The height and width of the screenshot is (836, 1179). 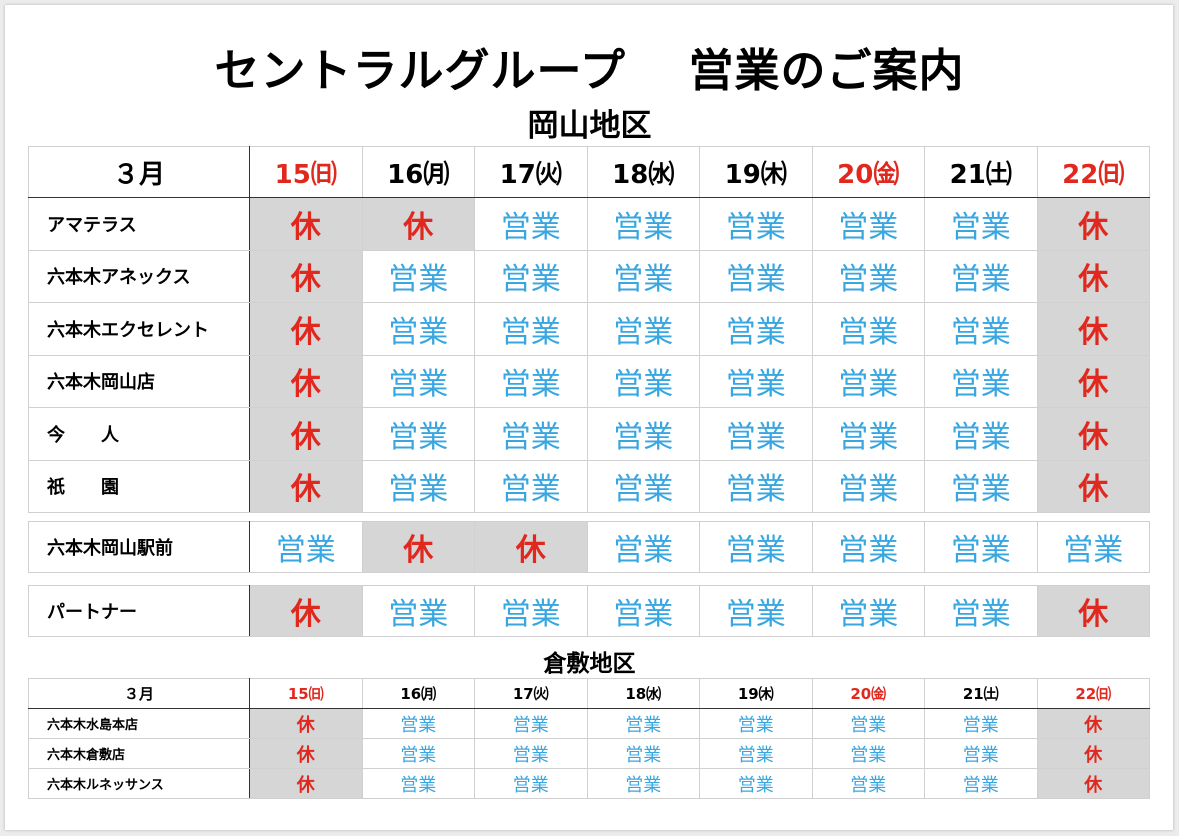 I want to click on store-name: 祇 園, so click(x=139, y=486).